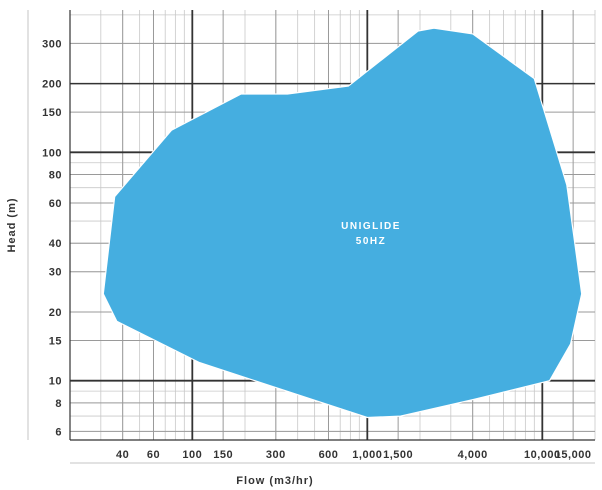 The height and width of the screenshot is (490, 602). Describe the element at coordinates (473, 455) in the screenshot. I see `x-tick-label: 4,000` at that location.